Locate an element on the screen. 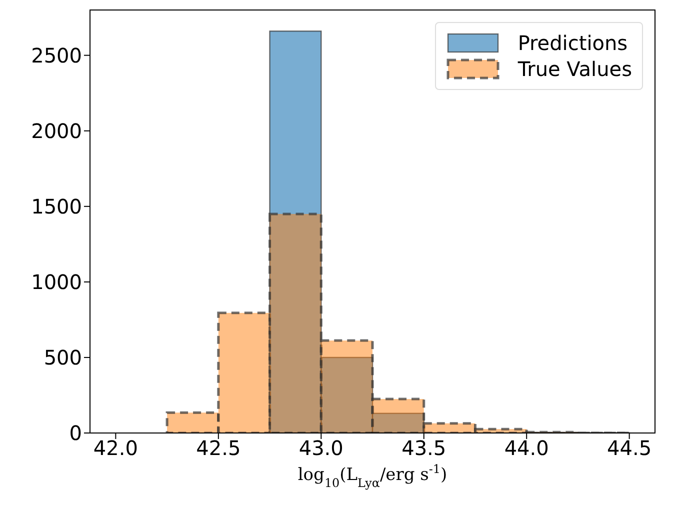 The height and width of the screenshot is (520, 675). y-tick-label: 1500 is located at coordinates (56, 206).